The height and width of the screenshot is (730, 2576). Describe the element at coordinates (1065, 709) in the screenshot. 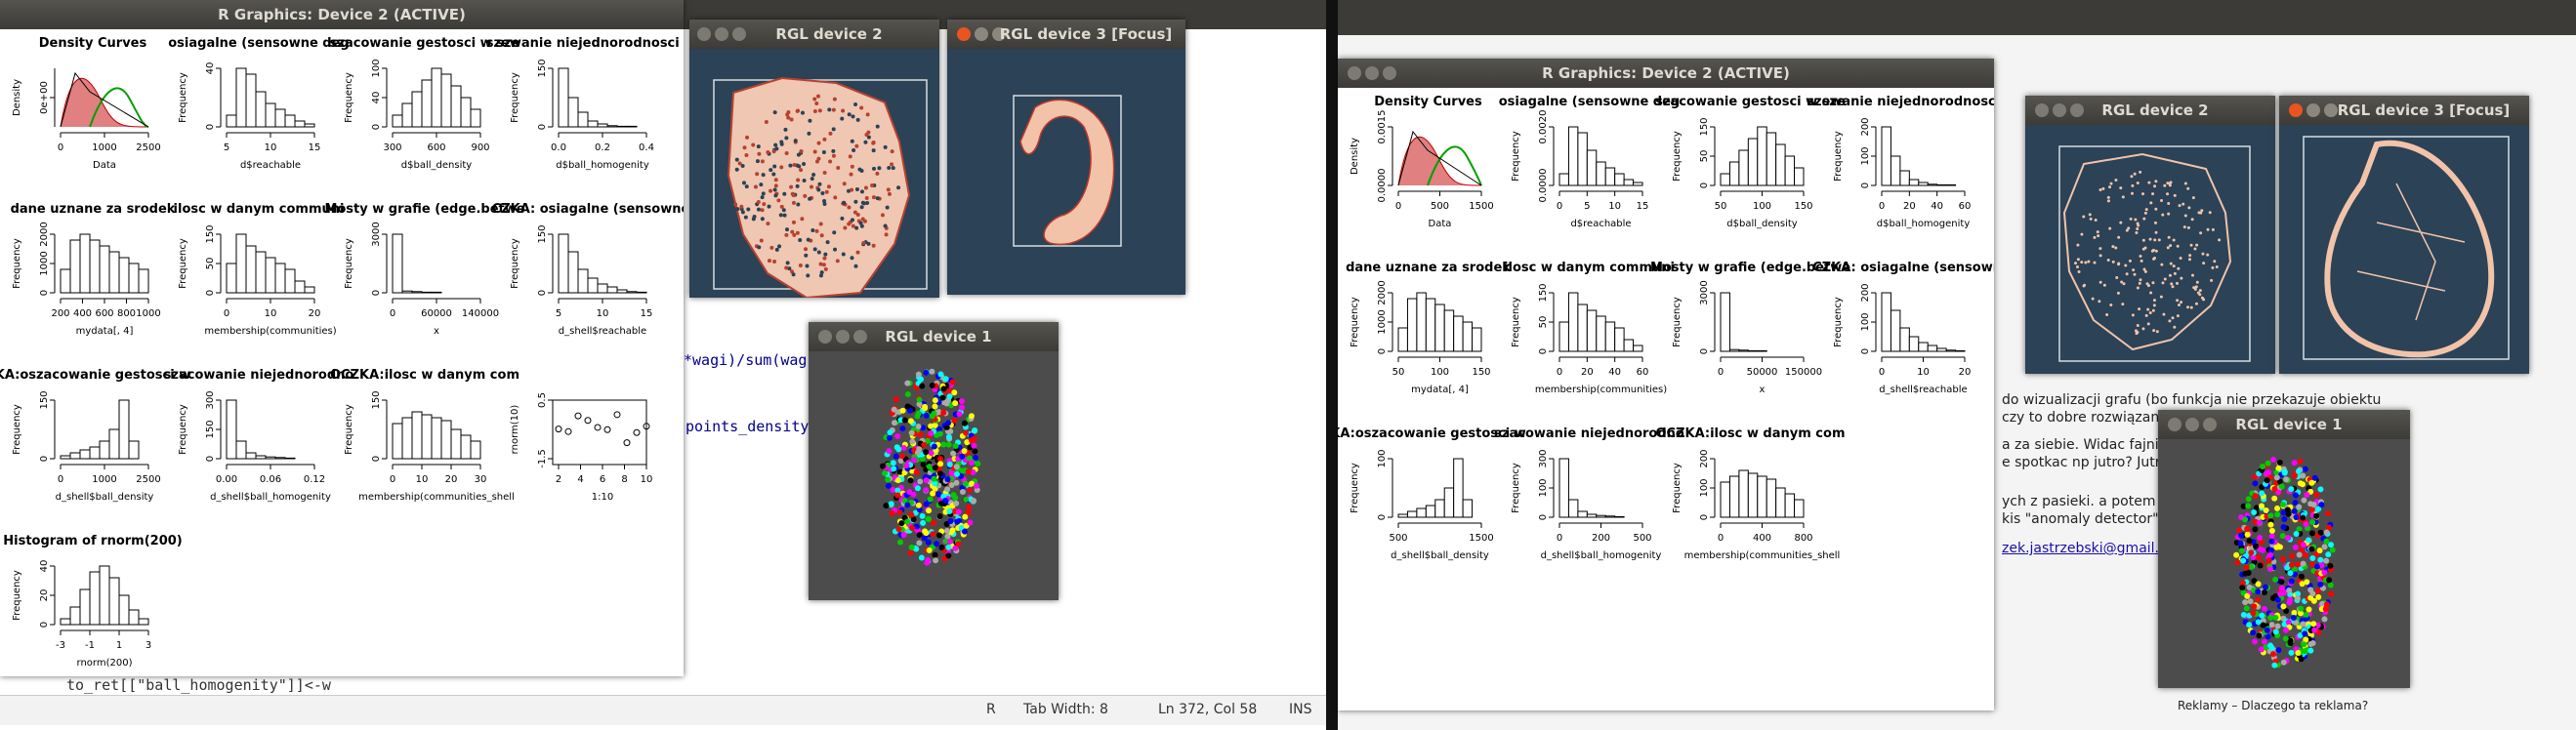

I see `status-tab-width: Tab Width: 8` at that location.